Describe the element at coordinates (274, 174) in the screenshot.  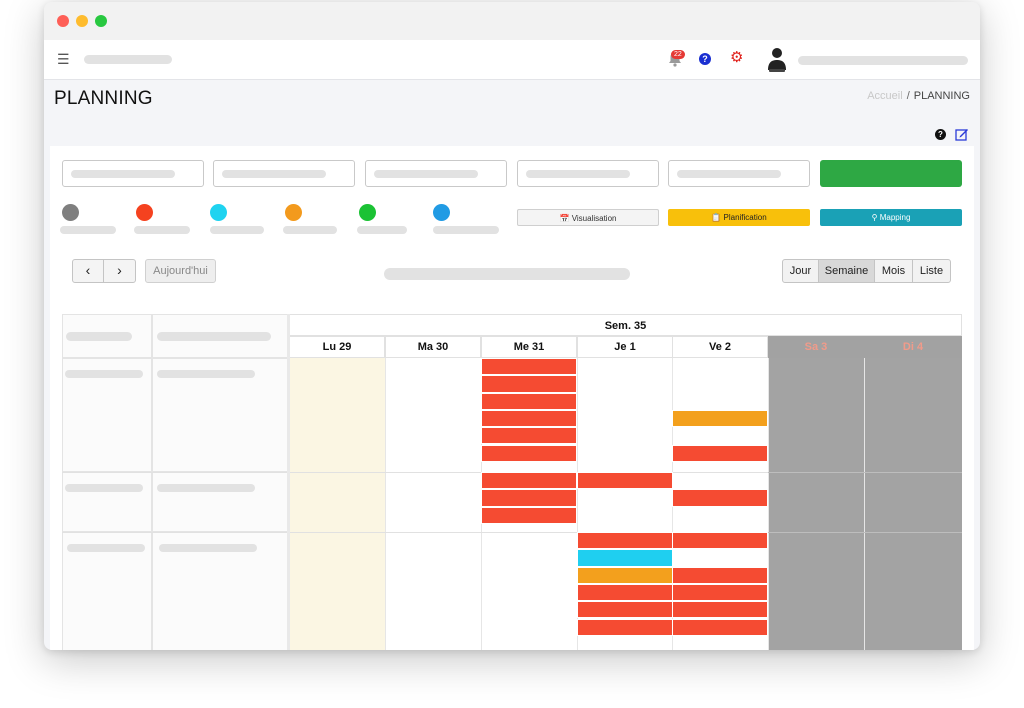
I see `filter-field-2-placeholder` at that location.